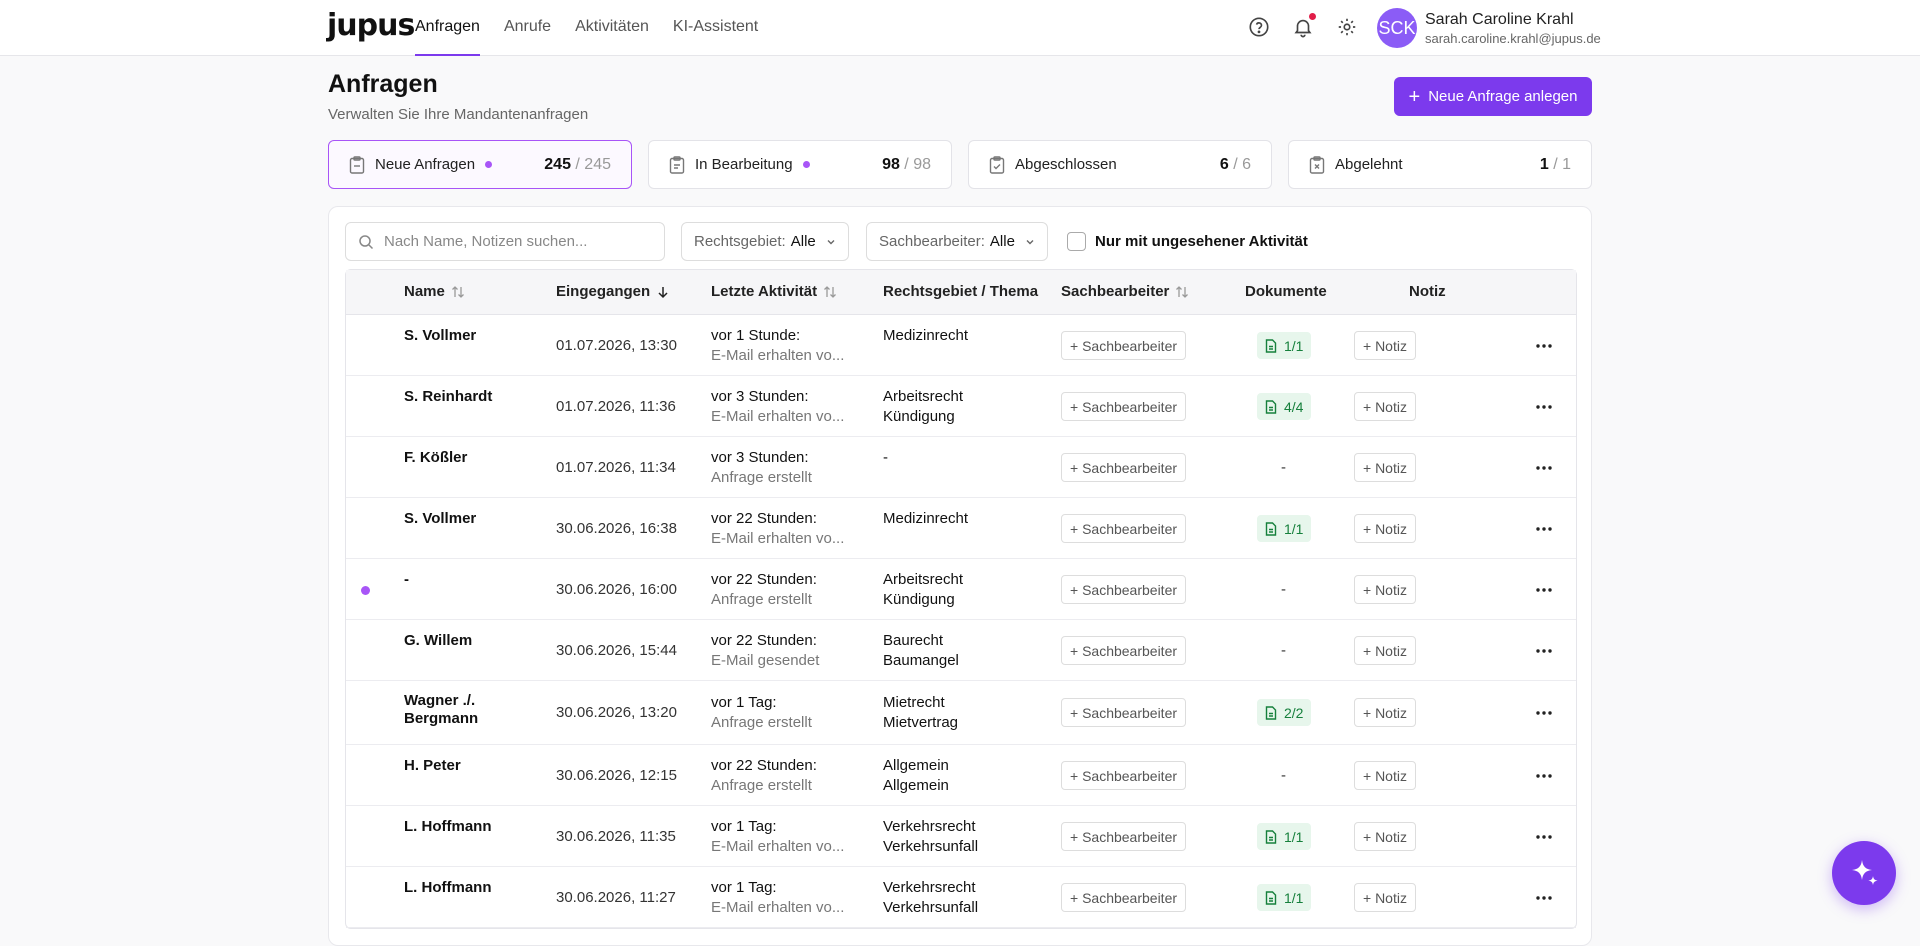 Image resolution: width=1920 pixels, height=946 pixels. I want to click on column-last-activity: Letzte Aktivität, so click(774, 291).